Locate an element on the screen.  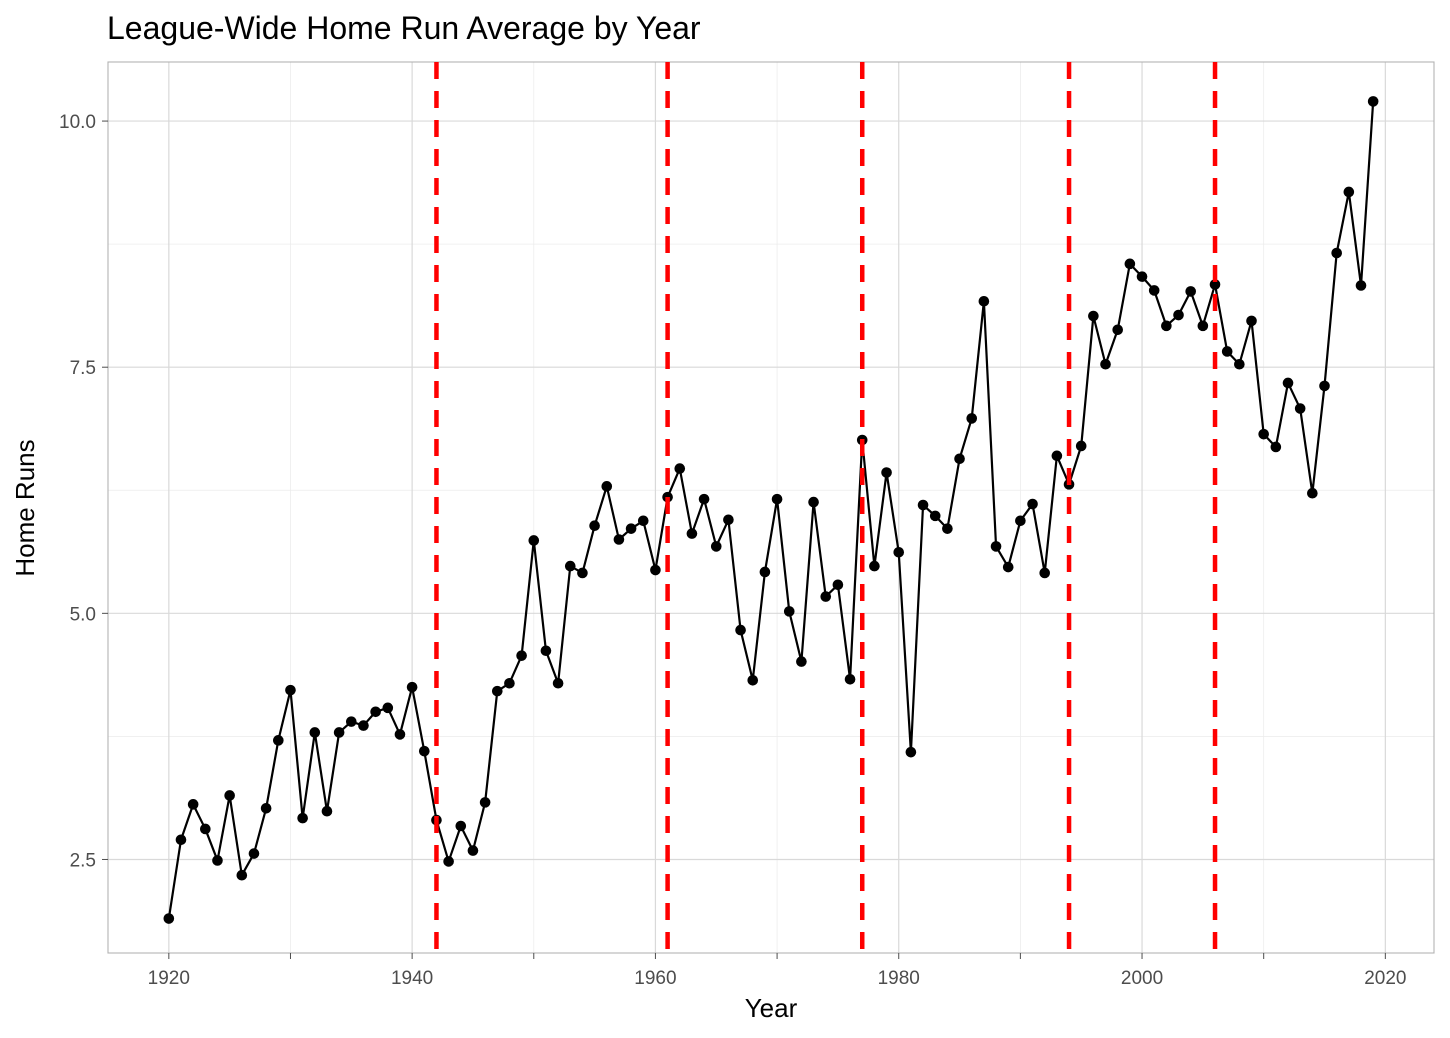
y-axis: 2.5 5.0 7.5 10.0 is located at coordinates (83, 491).